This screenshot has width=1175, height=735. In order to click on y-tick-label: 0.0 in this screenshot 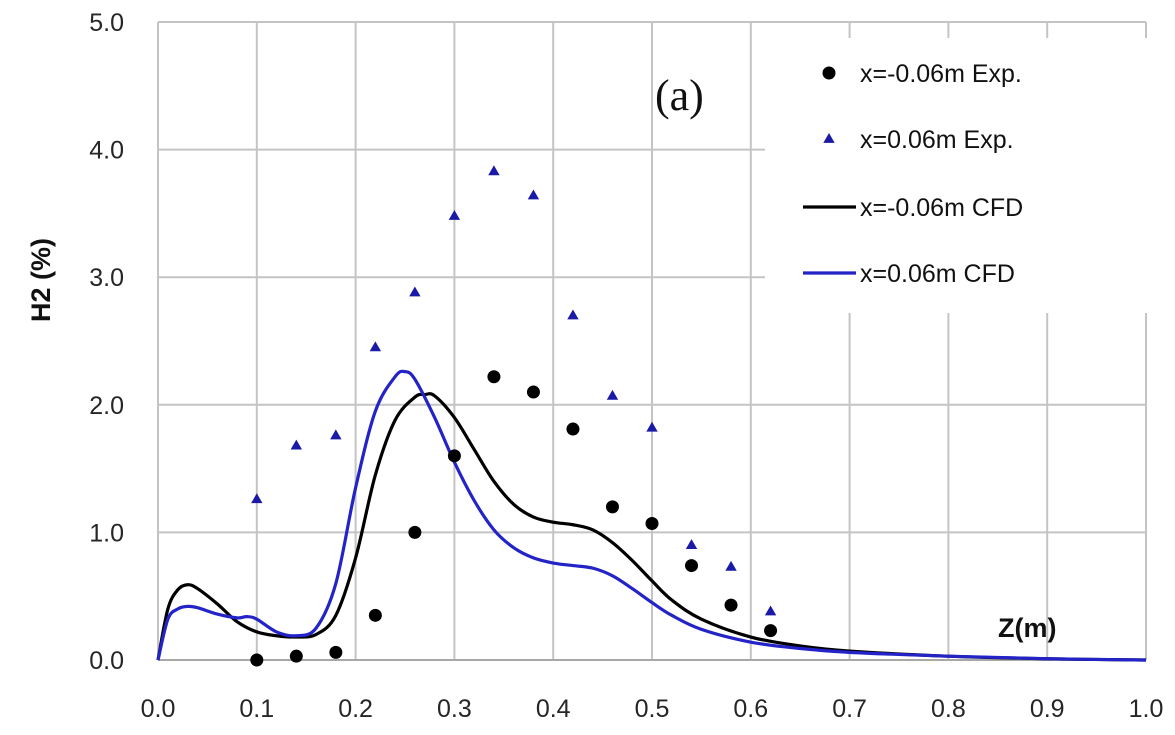, I will do `click(106, 661)`.